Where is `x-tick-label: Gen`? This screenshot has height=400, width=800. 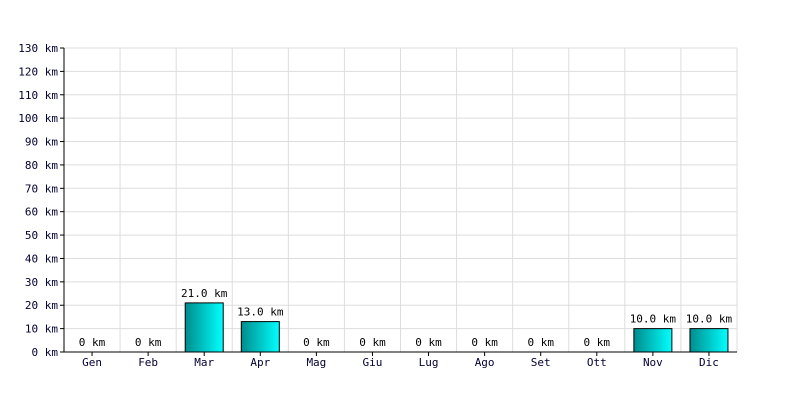 x-tick-label: Gen is located at coordinates (92, 362).